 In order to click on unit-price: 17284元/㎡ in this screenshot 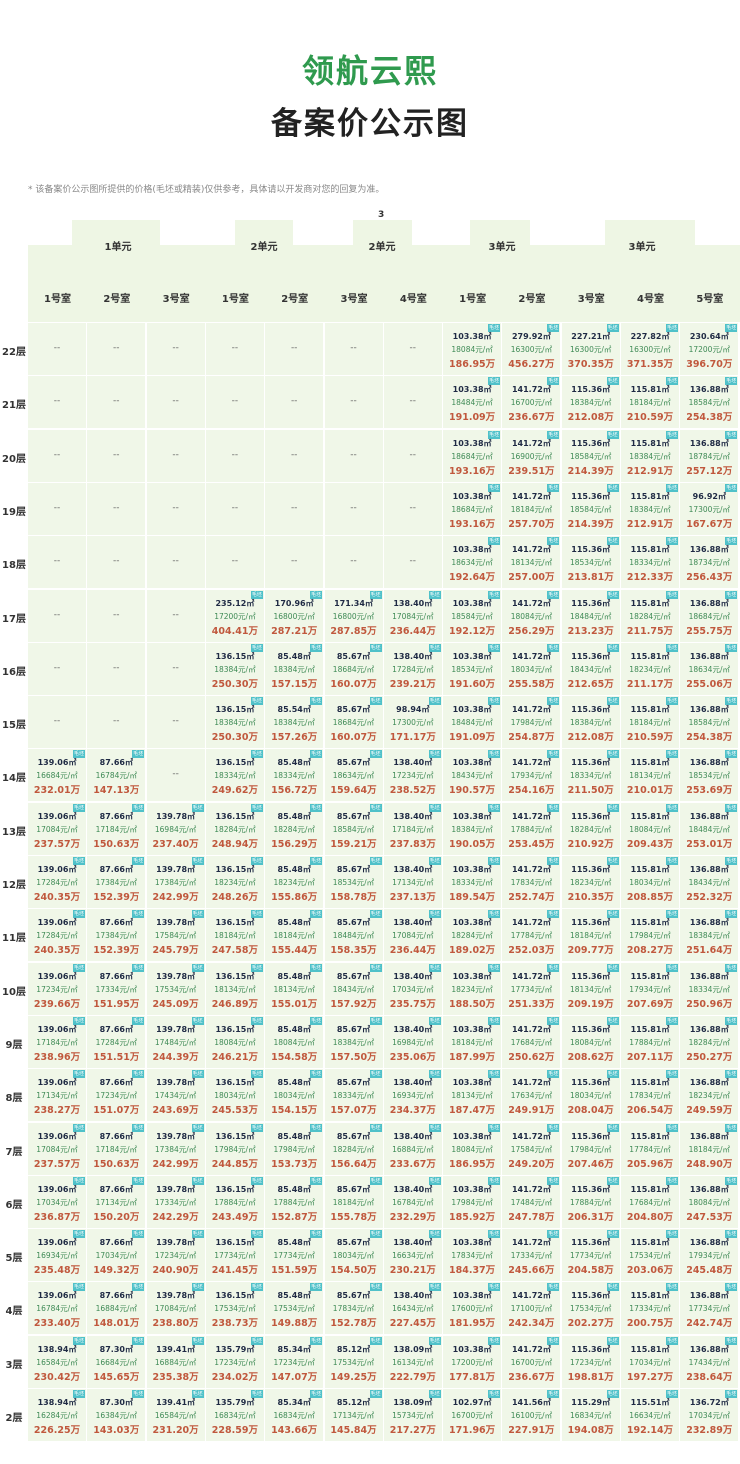, I will do `click(116, 1042)`.